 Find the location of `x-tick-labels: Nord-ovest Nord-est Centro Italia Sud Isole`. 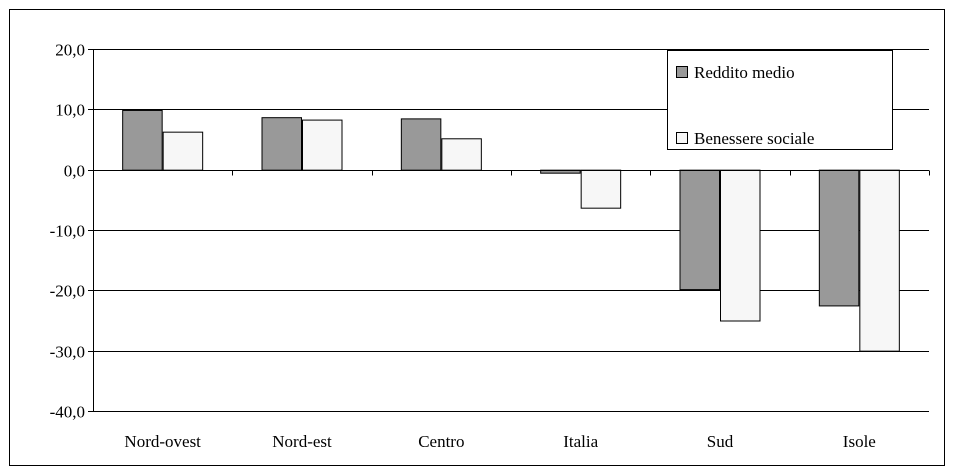

x-tick-labels: Nord-ovest Nord-est Centro Italia Sud Isole is located at coordinates (499, 441).